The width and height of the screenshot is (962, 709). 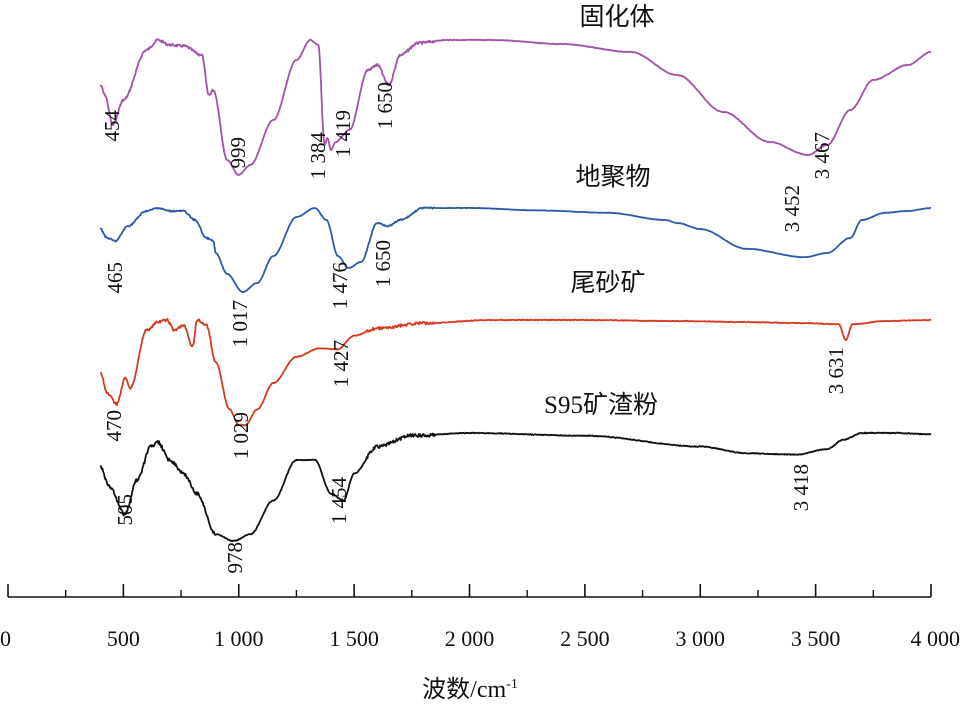 I want to click on x-tick-label: 1 500, so click(x=354, y=638).